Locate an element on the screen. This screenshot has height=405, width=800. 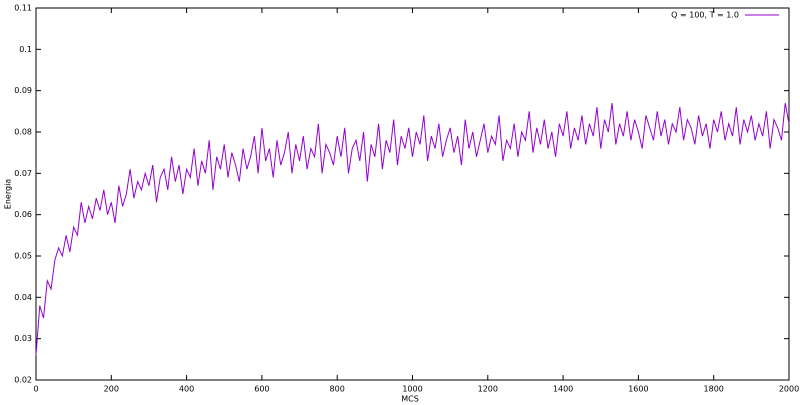
x-axis-label: MCS is located at coordinates (410, 399).